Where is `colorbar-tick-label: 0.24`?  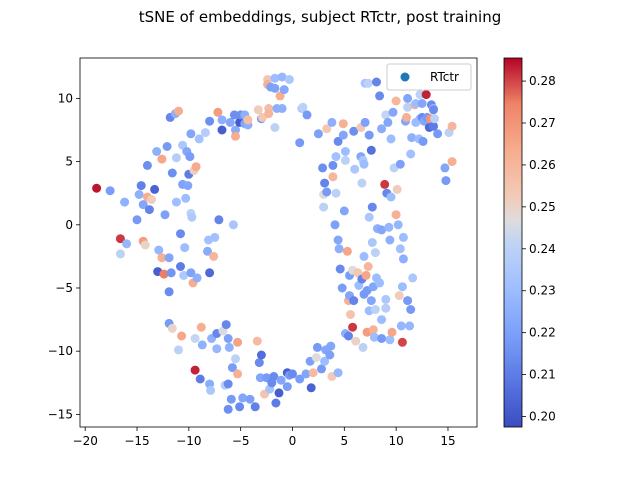
colorbar-tick-label: 0.24 is located at coordinates (542, 249).